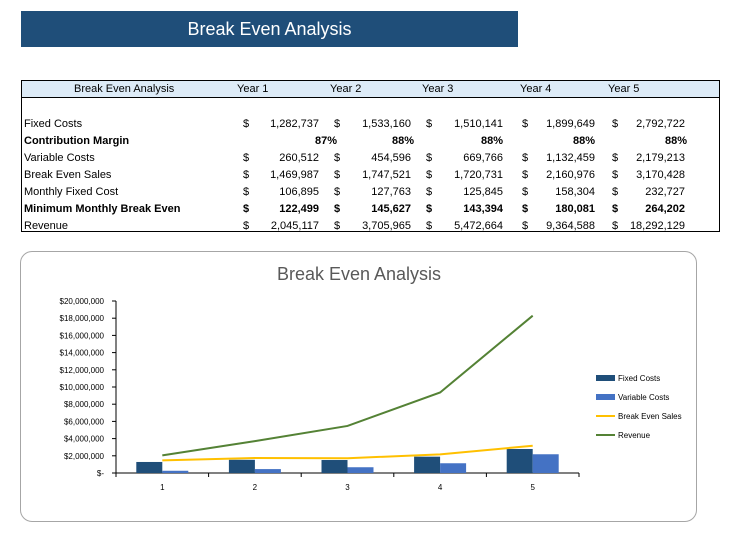 The height and width of the screenshot is (546, 743). Describe the element at coordinates (438, 89) in the screenshot. I see `header-year-3: Year 3` at that location.